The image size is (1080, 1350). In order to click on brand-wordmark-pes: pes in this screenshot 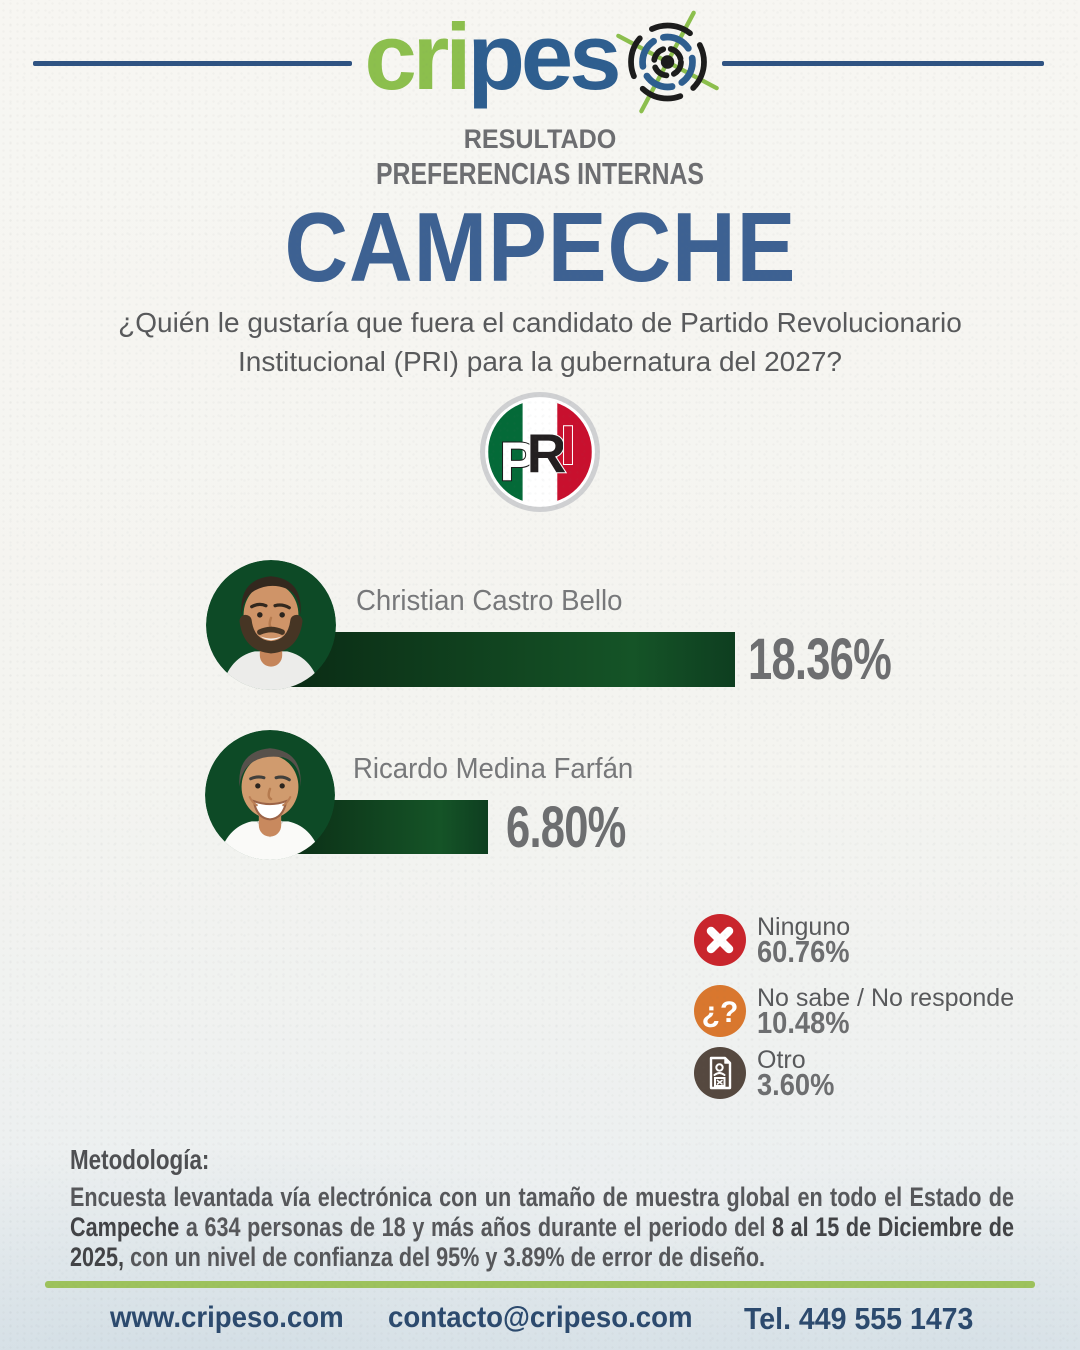, I will do `click(544, 56)`.